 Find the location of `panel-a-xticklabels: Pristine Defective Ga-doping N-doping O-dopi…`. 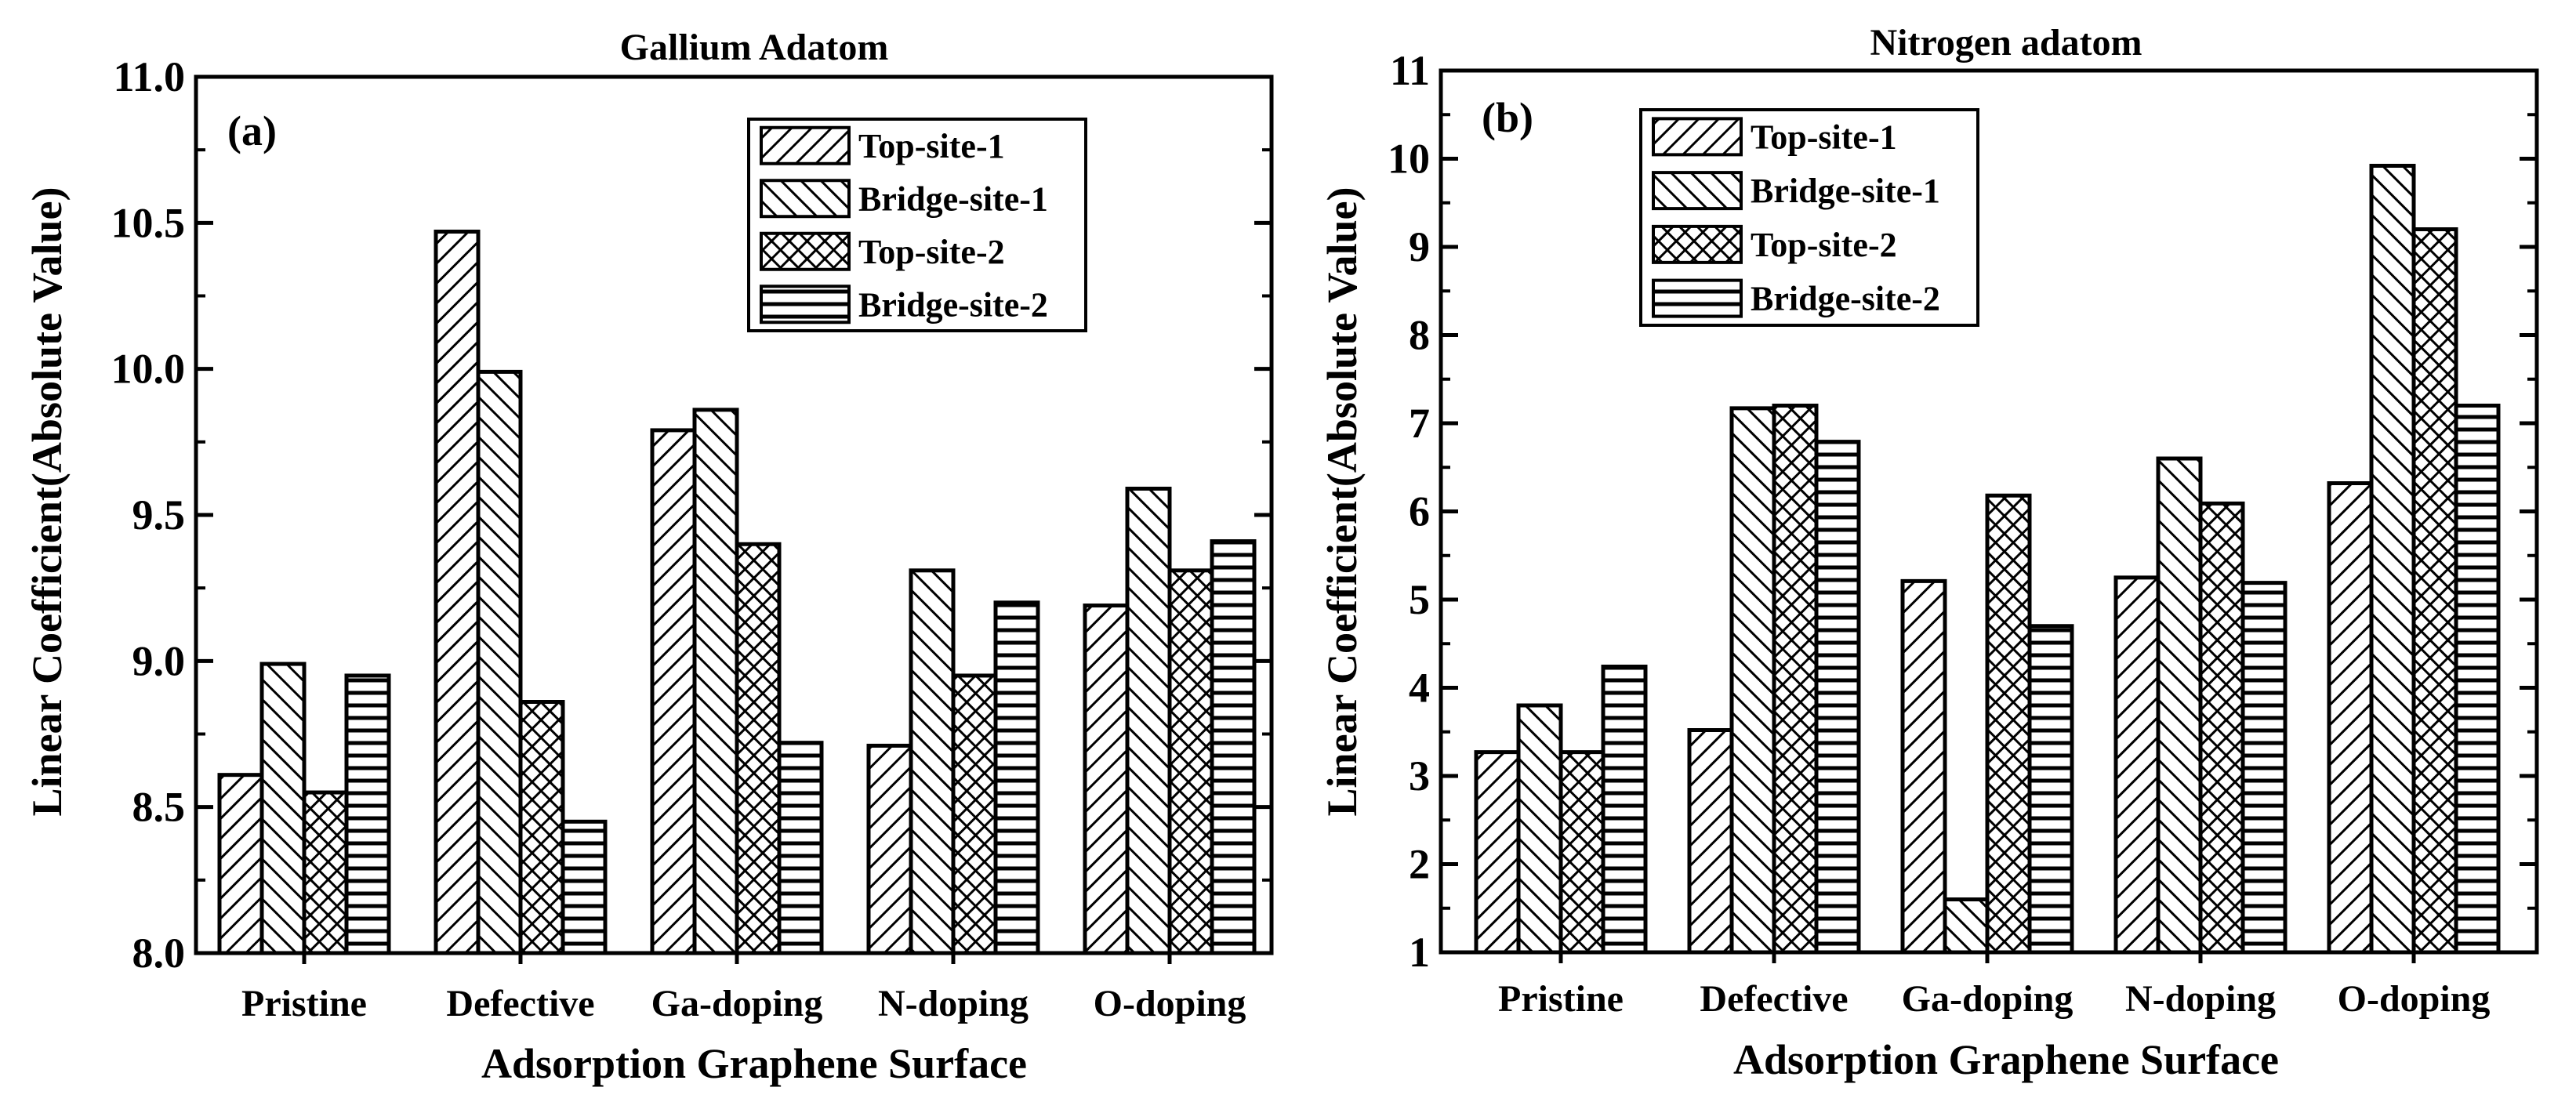

panel-a-xticklabels: Pristine Defective Ga-doping N-doping O-dopi… is located at coordinates (744, 1004).